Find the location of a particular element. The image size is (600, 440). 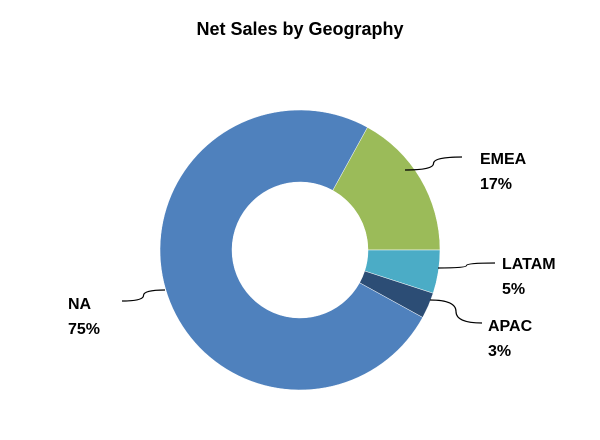

category-label: NA is located at coordinates (80, 304).